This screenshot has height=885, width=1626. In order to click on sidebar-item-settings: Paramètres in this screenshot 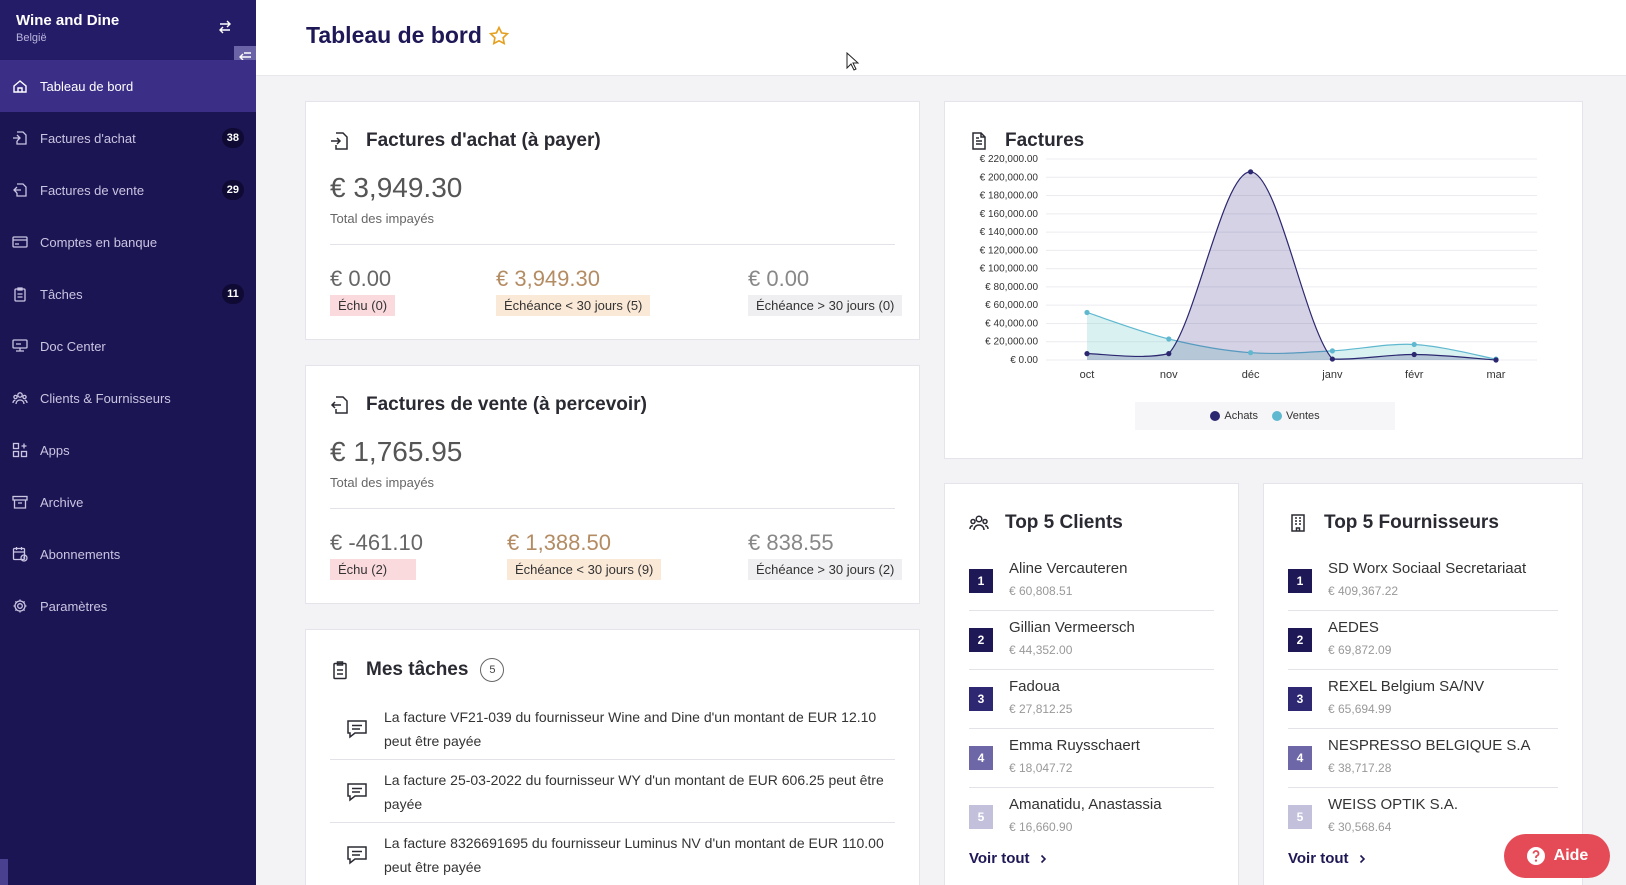, I will do `click(128, 606)`.